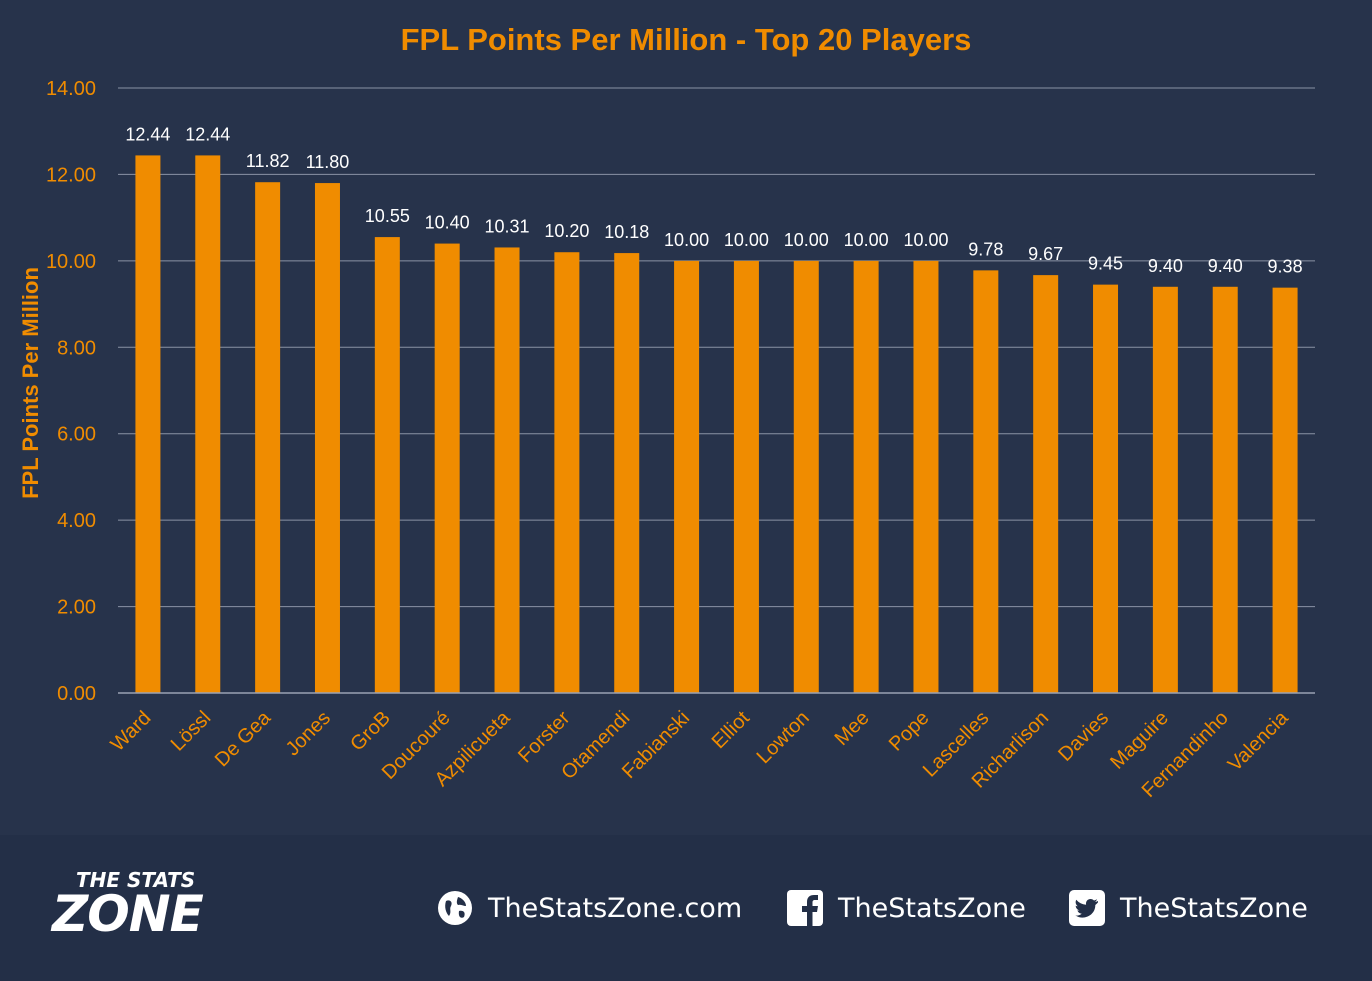 The height and width of the screenshot is (981, 1372). What do you see at coordinates (243, 738) in the screenshot?
I see `x-tick-label: De Gea` at bounding box center [243, 738].